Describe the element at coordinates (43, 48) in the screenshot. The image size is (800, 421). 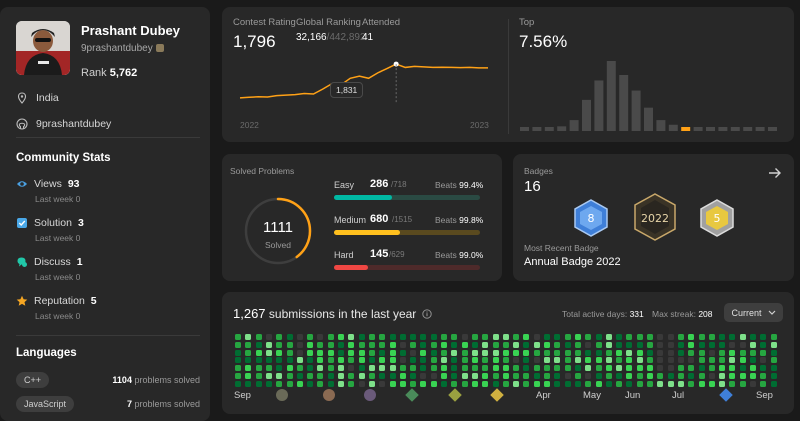
I see `avatar` at that location.